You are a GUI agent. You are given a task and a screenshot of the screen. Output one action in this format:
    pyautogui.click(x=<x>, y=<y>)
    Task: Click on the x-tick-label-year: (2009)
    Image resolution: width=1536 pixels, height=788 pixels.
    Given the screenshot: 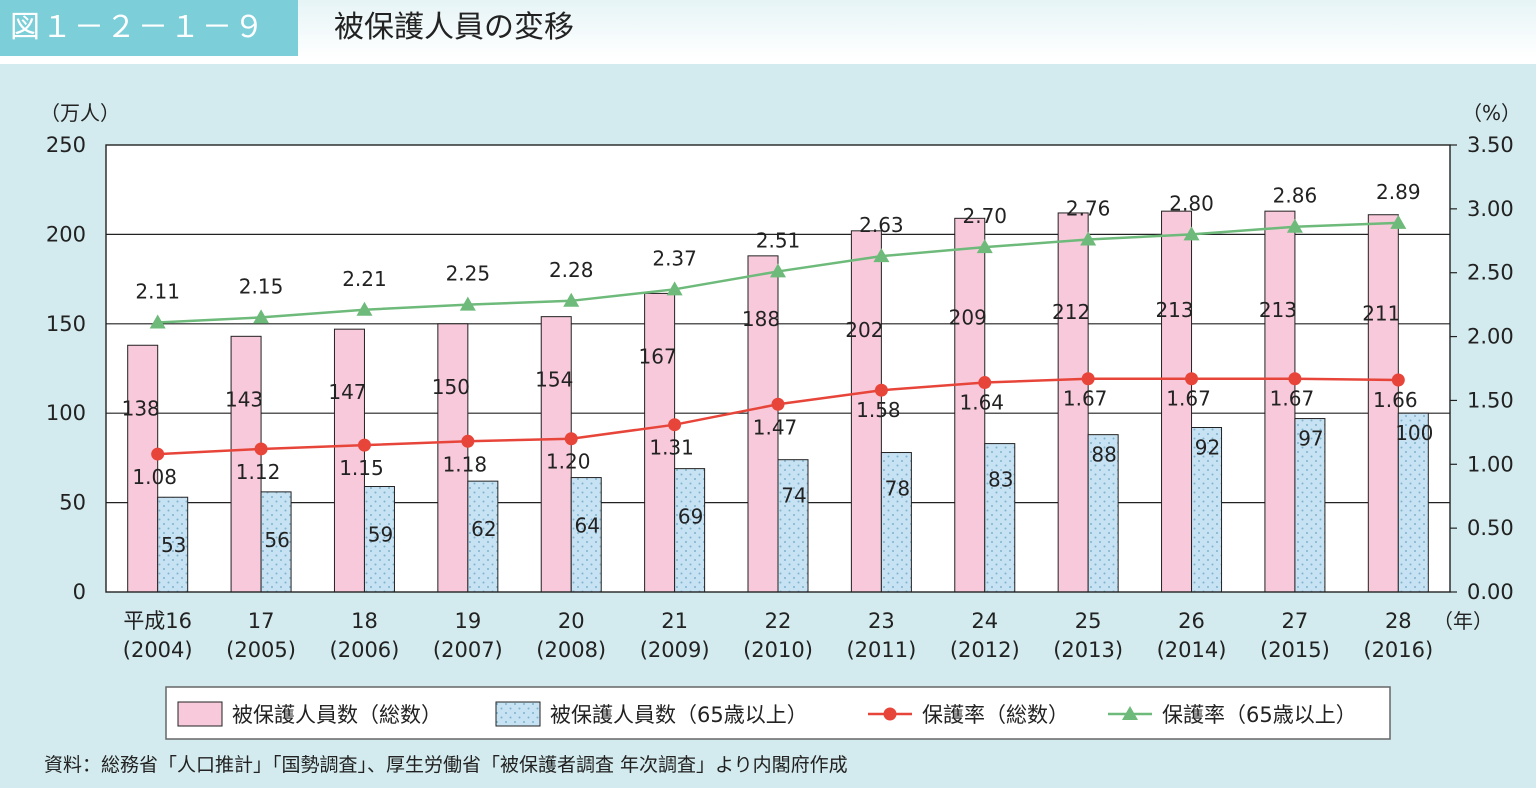 What is the action you would take?
    pyautogui.click(x=675, y=650)
    